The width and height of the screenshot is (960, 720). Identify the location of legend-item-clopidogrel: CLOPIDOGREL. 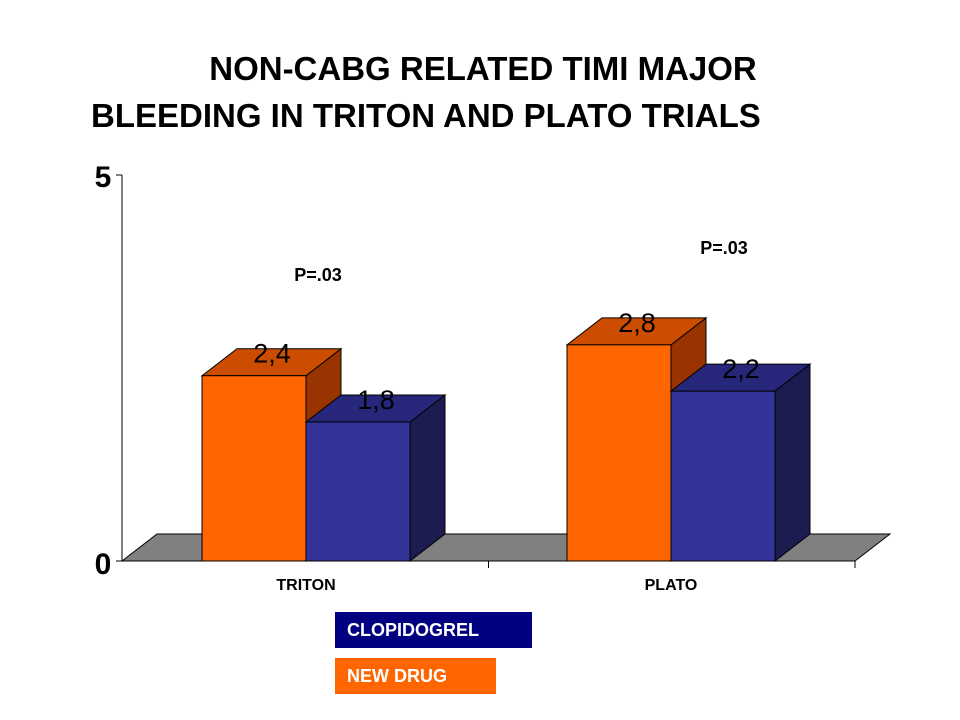
(433, 630).